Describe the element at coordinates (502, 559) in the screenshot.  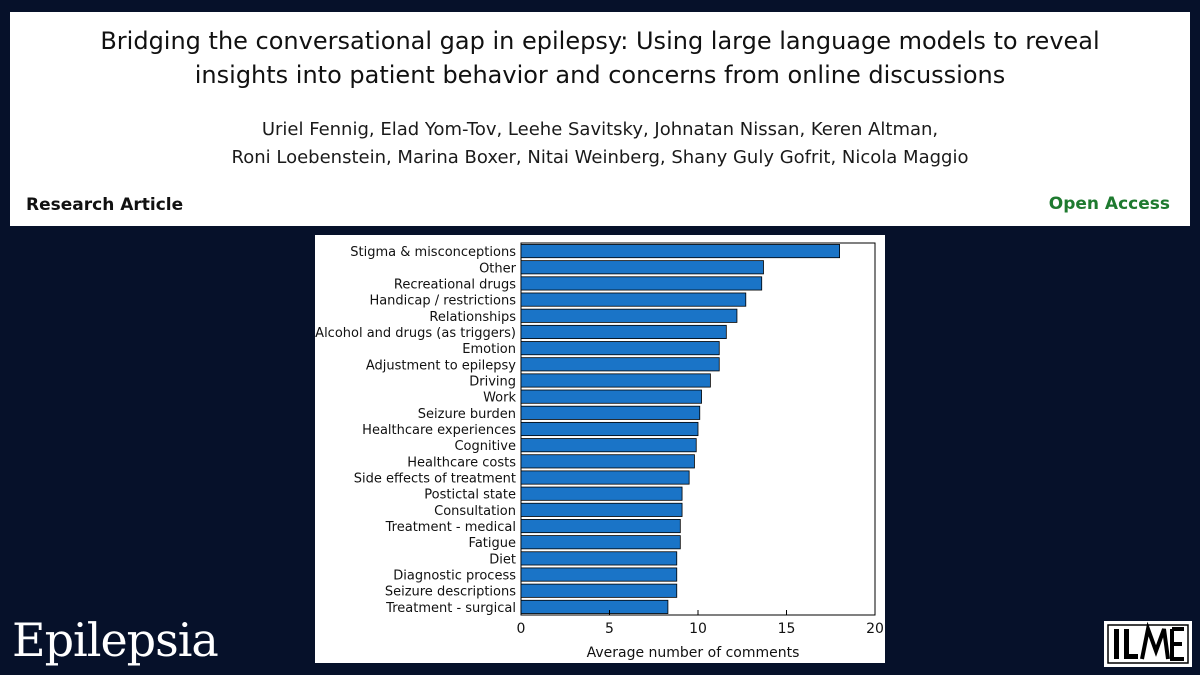
I see `category-label-19: Diet` at that location.